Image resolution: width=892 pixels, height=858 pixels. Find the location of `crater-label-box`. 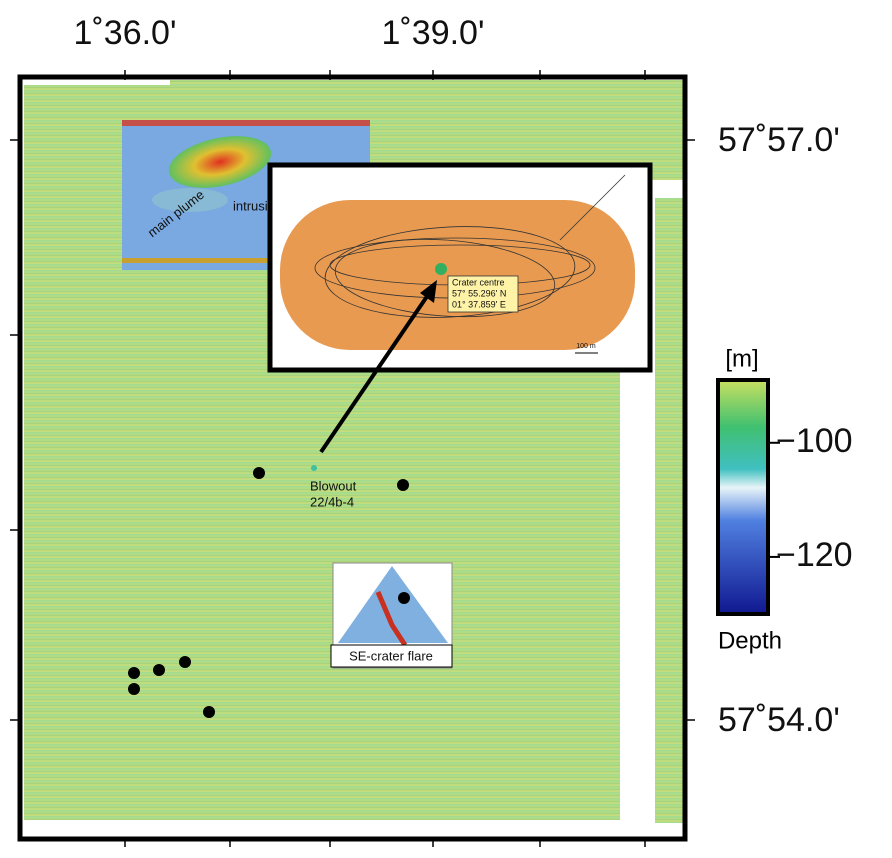

crater-label-box is located at coordinates (483, 294).